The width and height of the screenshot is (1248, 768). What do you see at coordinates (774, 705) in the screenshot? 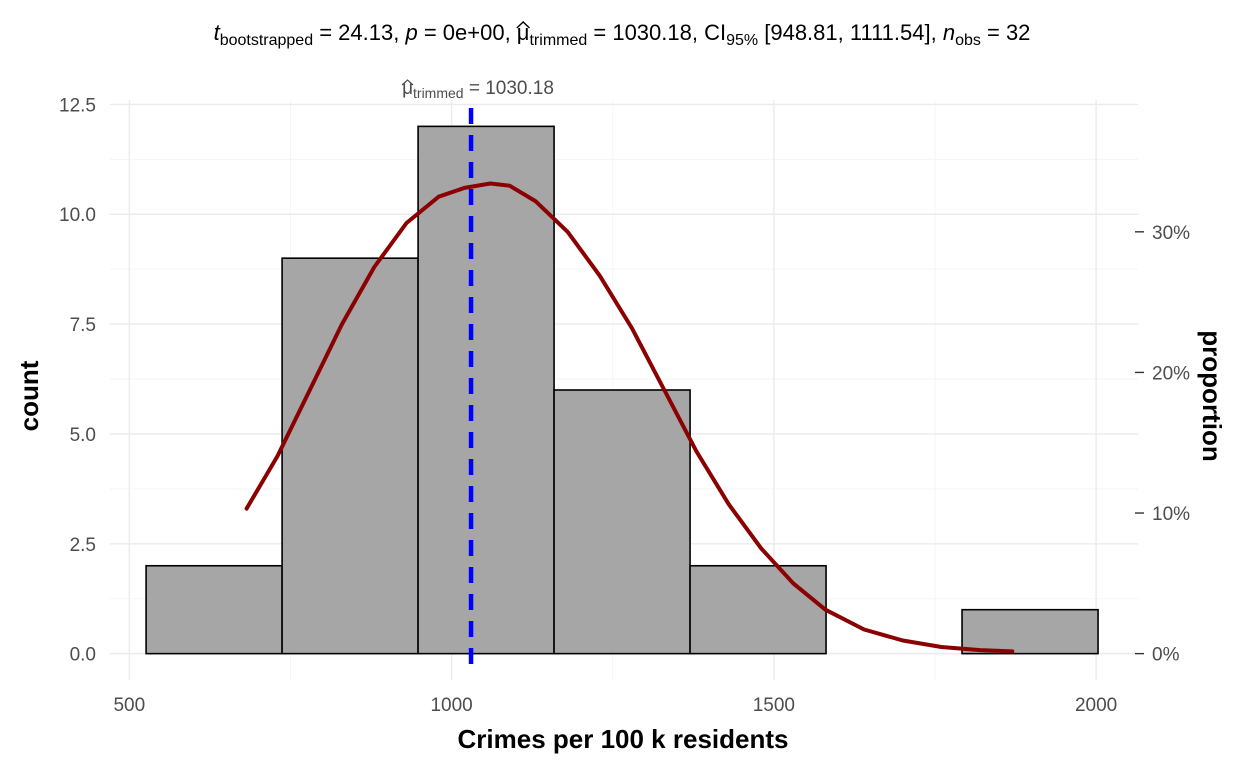
I see `x-tick-label: 1500` at bounding box center [774, 705].